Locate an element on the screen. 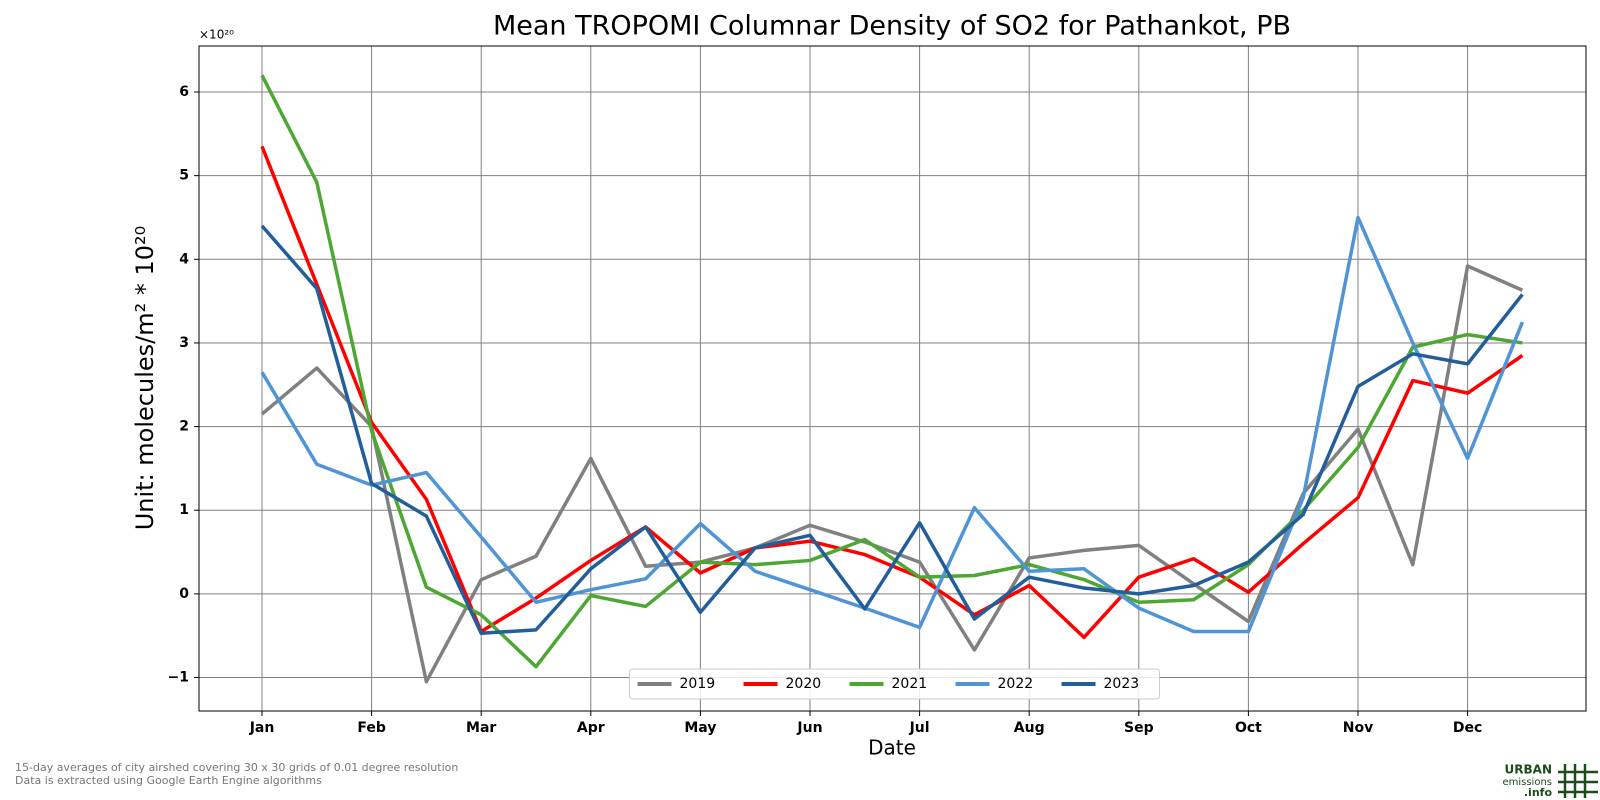 The height and width of the screenshot is (800, 1600). x-tick-label: Feb is located at coordinates (371, 728).